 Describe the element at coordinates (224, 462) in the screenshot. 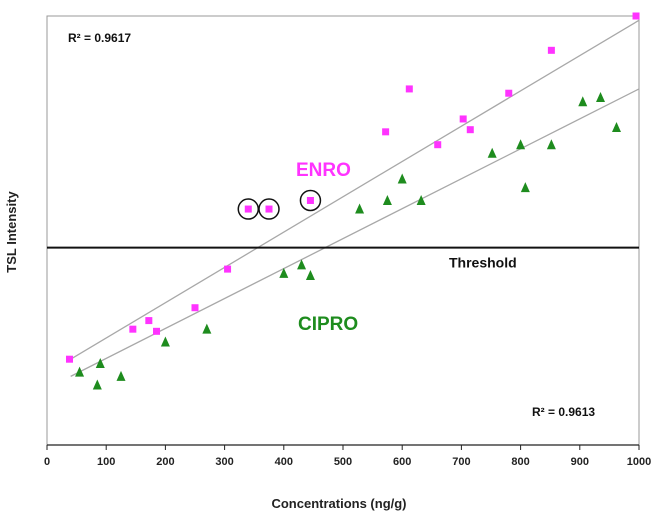

I see `x-tick-label: 300` at that location.